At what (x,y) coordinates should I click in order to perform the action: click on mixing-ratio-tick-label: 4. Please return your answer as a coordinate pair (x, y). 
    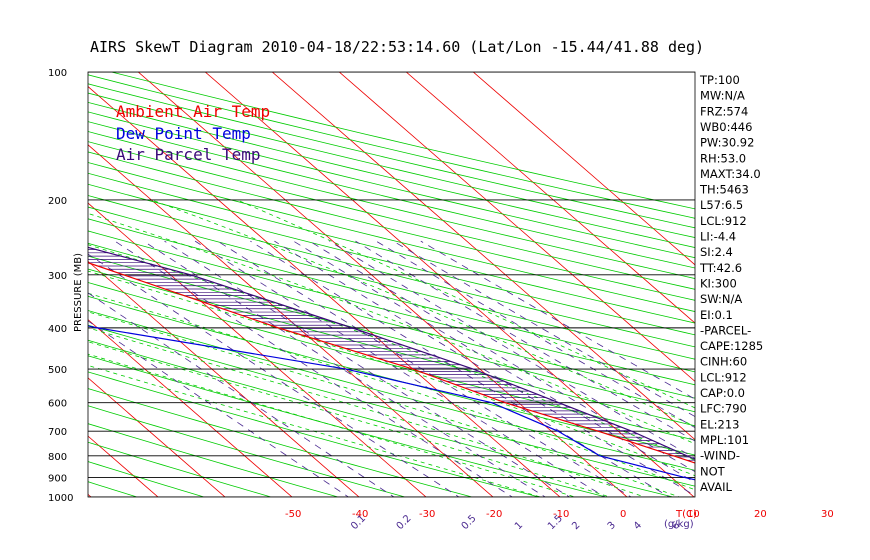
    Looking at the image, I should click on (638, 526).